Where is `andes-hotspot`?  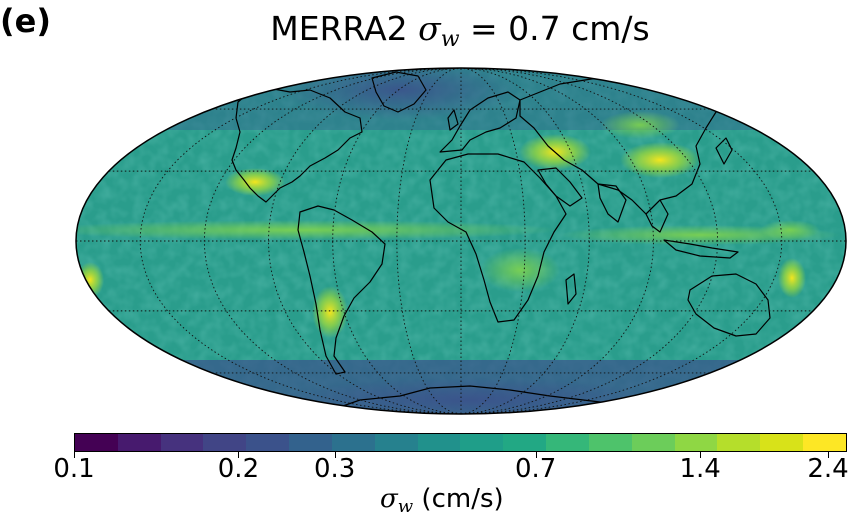
andes-hotspot is located at coordinates (330, 312).